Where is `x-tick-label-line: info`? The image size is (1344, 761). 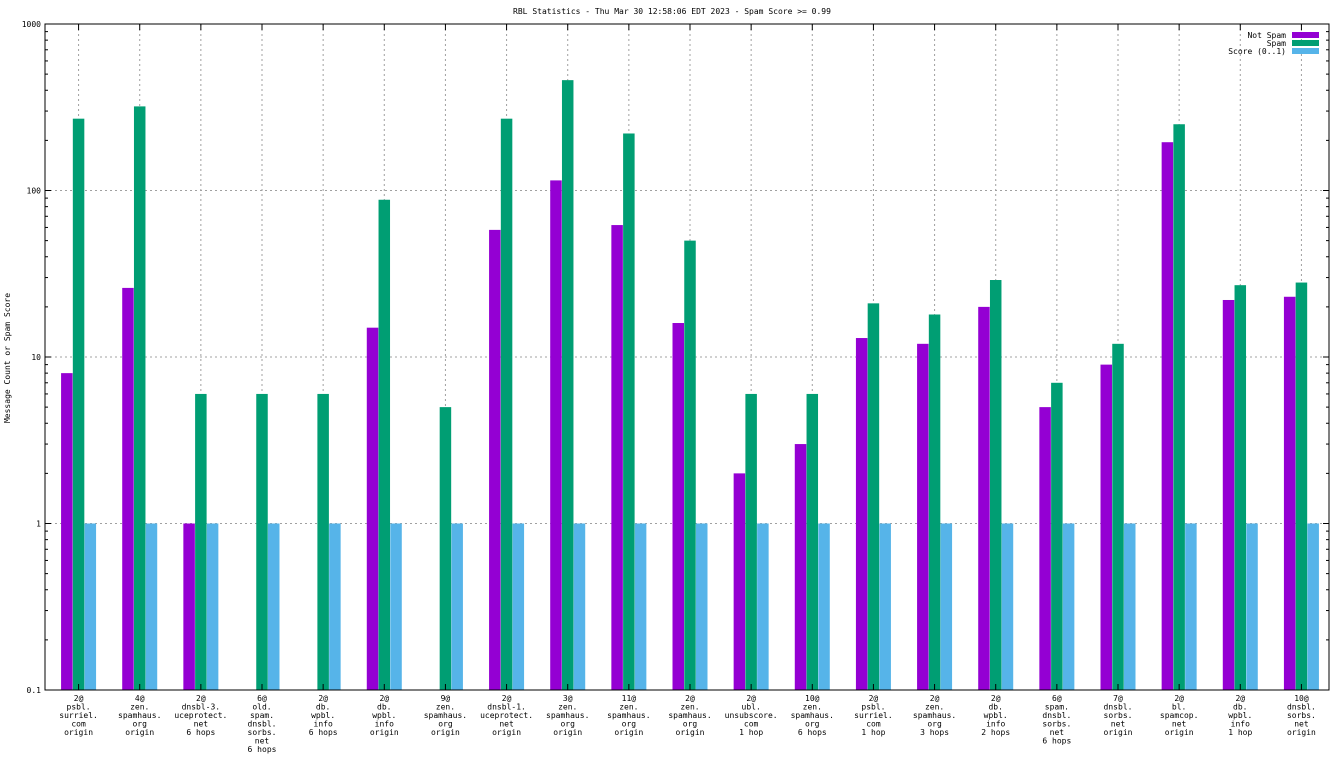
x-tick-label-line: info is located at coordinates (323, 724).